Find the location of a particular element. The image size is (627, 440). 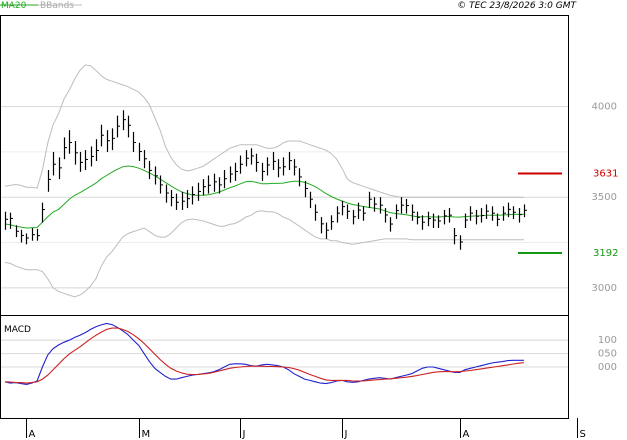

macd-panel-title: MACD is located at coordinates (17, 330).